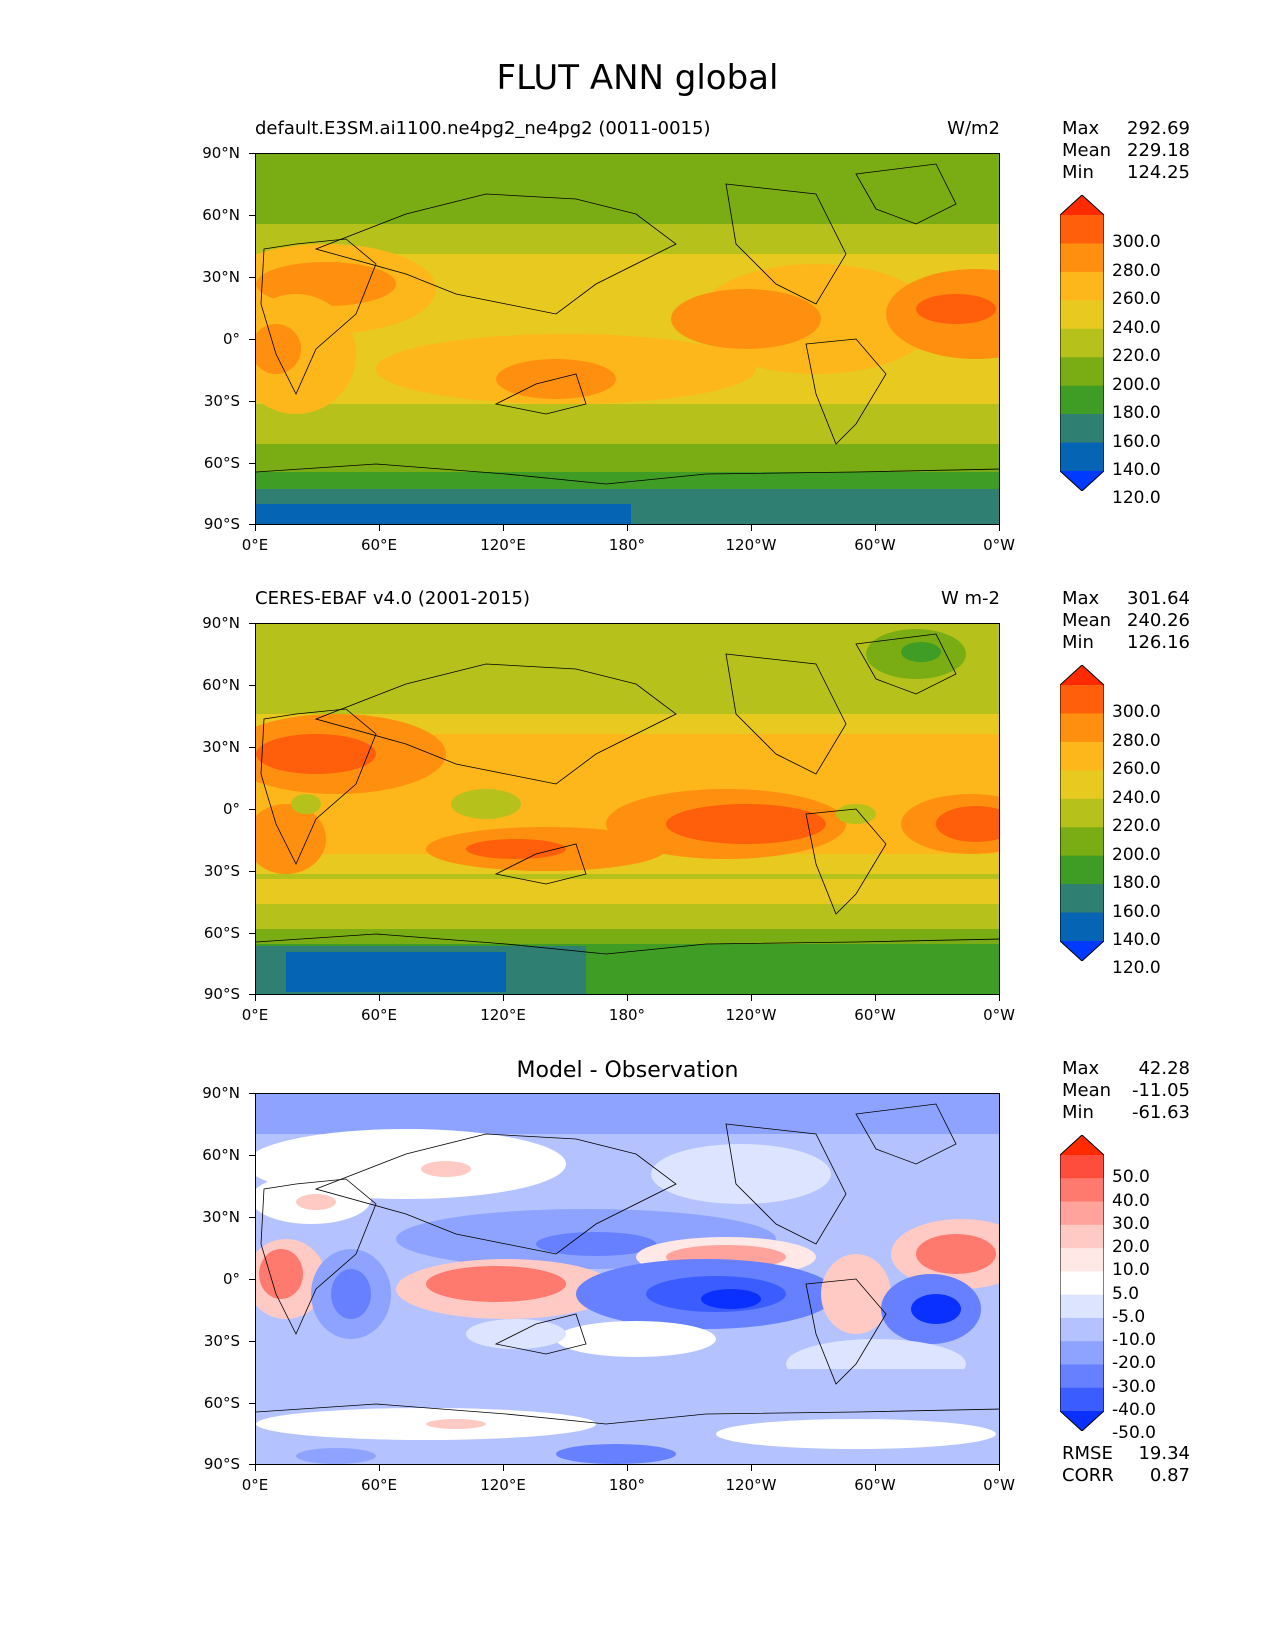 Image resolution: width=1275 pixels, height=1650 pixels. What do you see at coordinates (1158, 642) in the screenshot?
I see `stat-min: 126.16` at bounding box center [1158, 642].